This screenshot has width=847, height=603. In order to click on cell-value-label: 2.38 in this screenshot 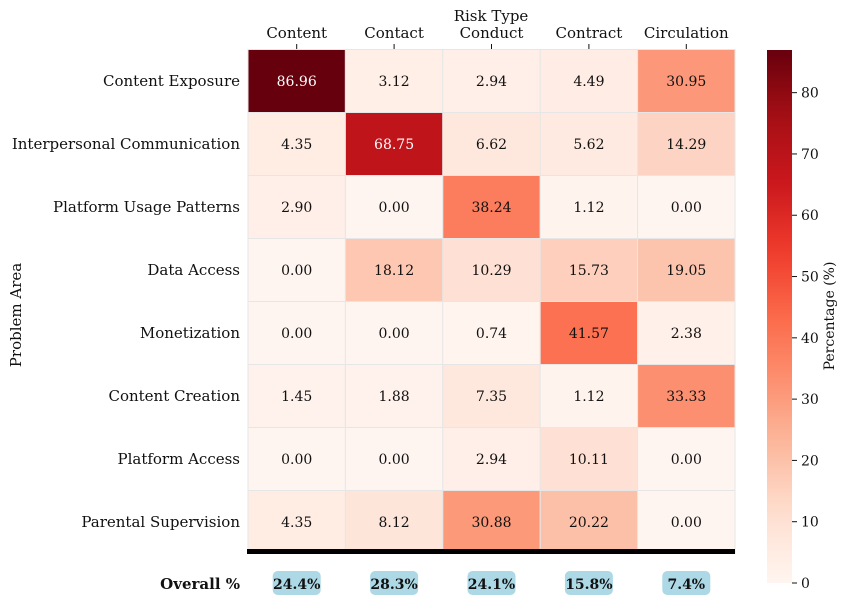, I will do `click(686, 334)`.